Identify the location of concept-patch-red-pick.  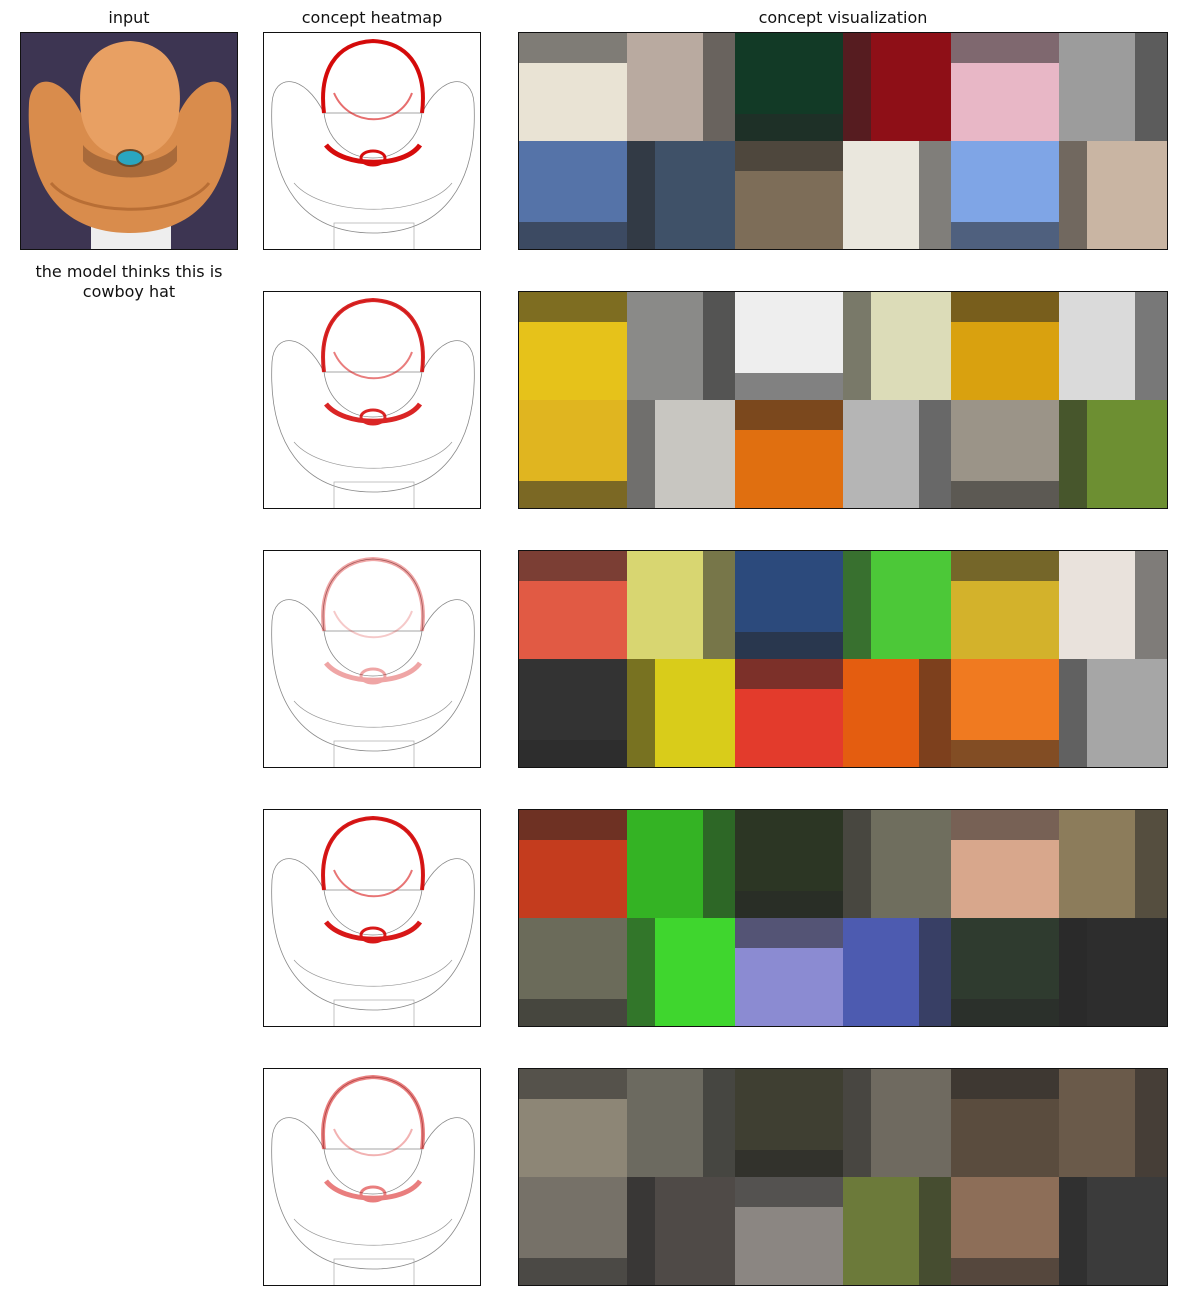
(789, 713).